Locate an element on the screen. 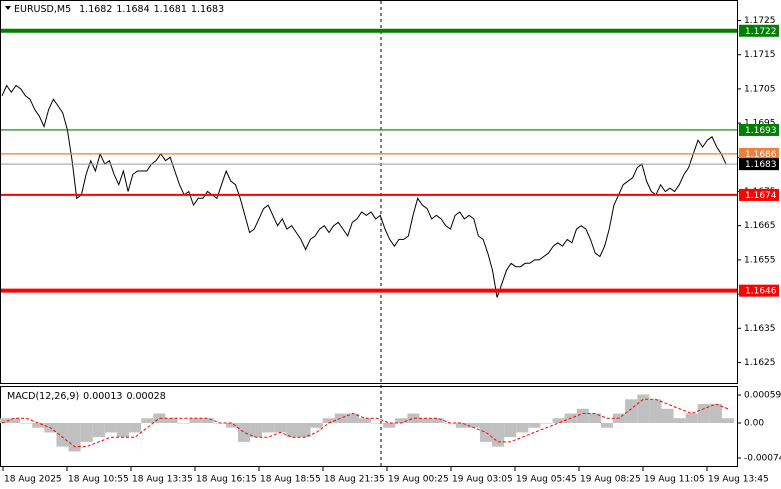  macd-title: MACD(12,26,9) is located at coordinates (43, 396).